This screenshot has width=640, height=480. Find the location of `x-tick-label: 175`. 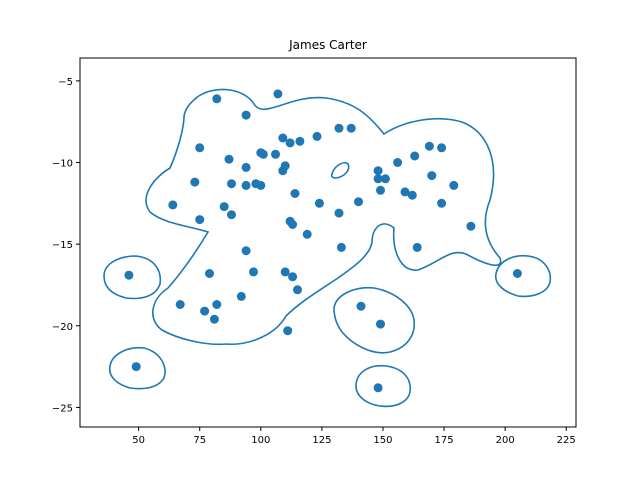

x-tick-label: 175 is located at coordinates (444, 440).